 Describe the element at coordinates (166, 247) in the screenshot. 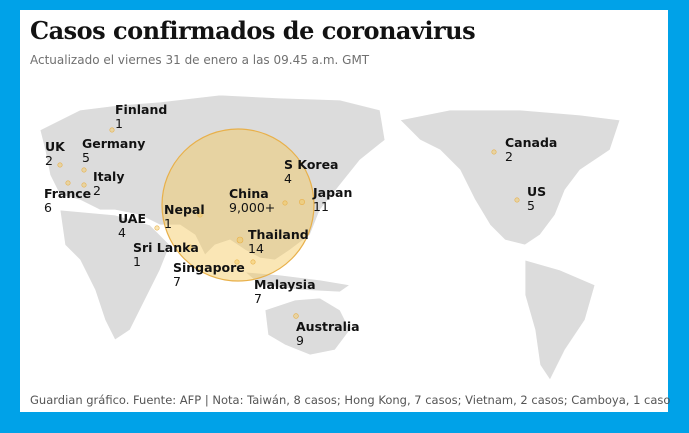

I see `country-name: Sri Lanka` at that location.